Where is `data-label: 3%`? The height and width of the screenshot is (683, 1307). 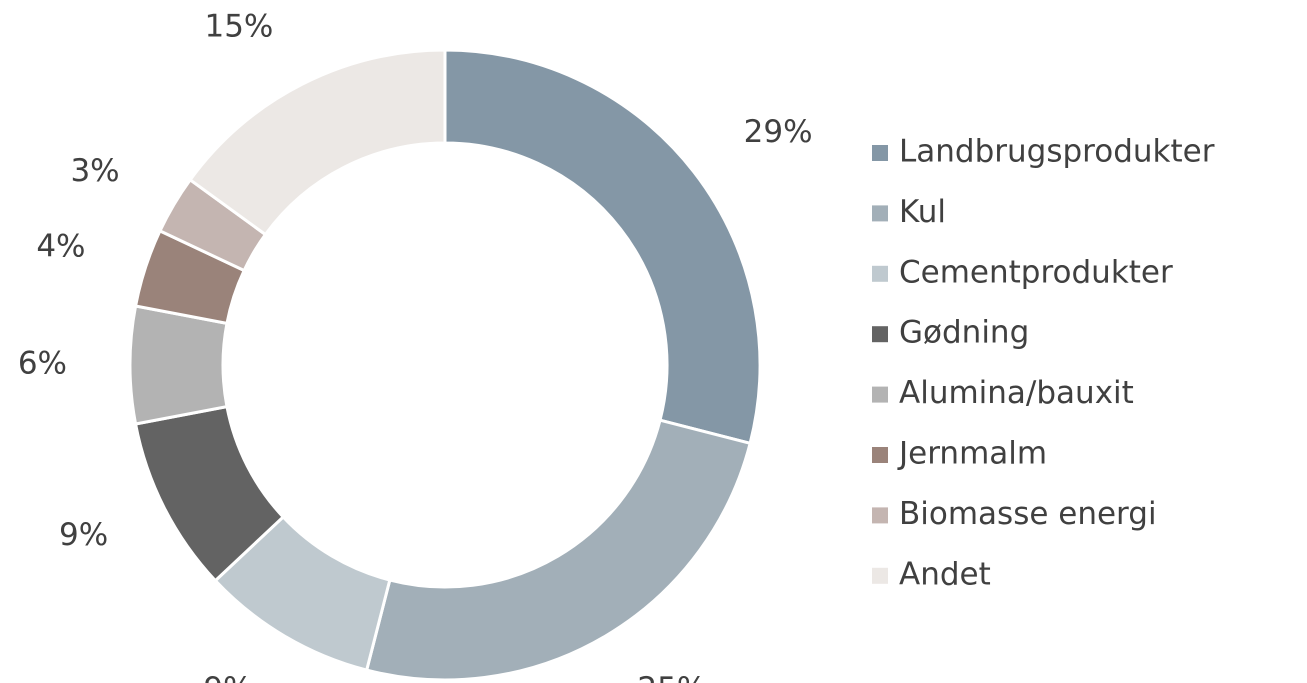
data-label: 3% is located at coordinates (94, 171).